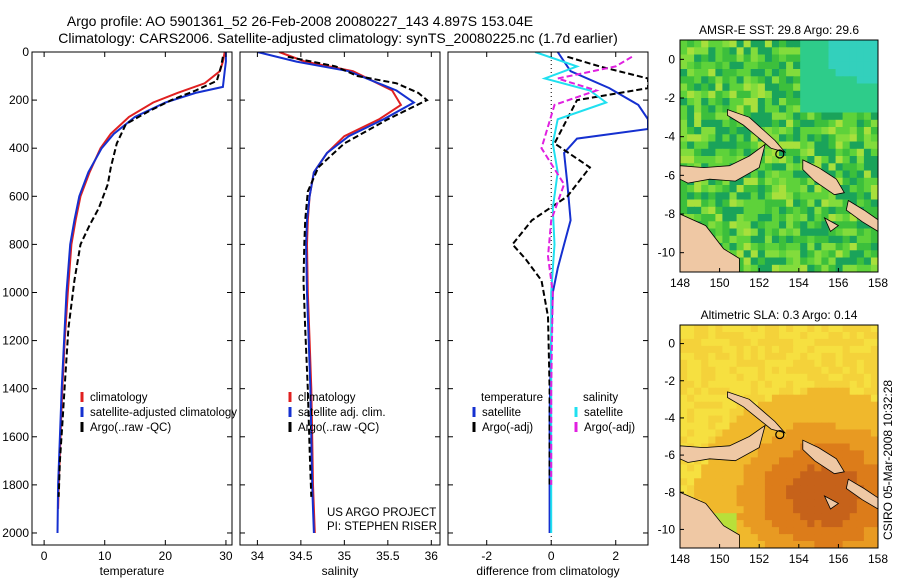  Describe the element at coordinates (547, 571) in the screenshot. I see `x-axis-label-diff: difference from climatology` at that location.